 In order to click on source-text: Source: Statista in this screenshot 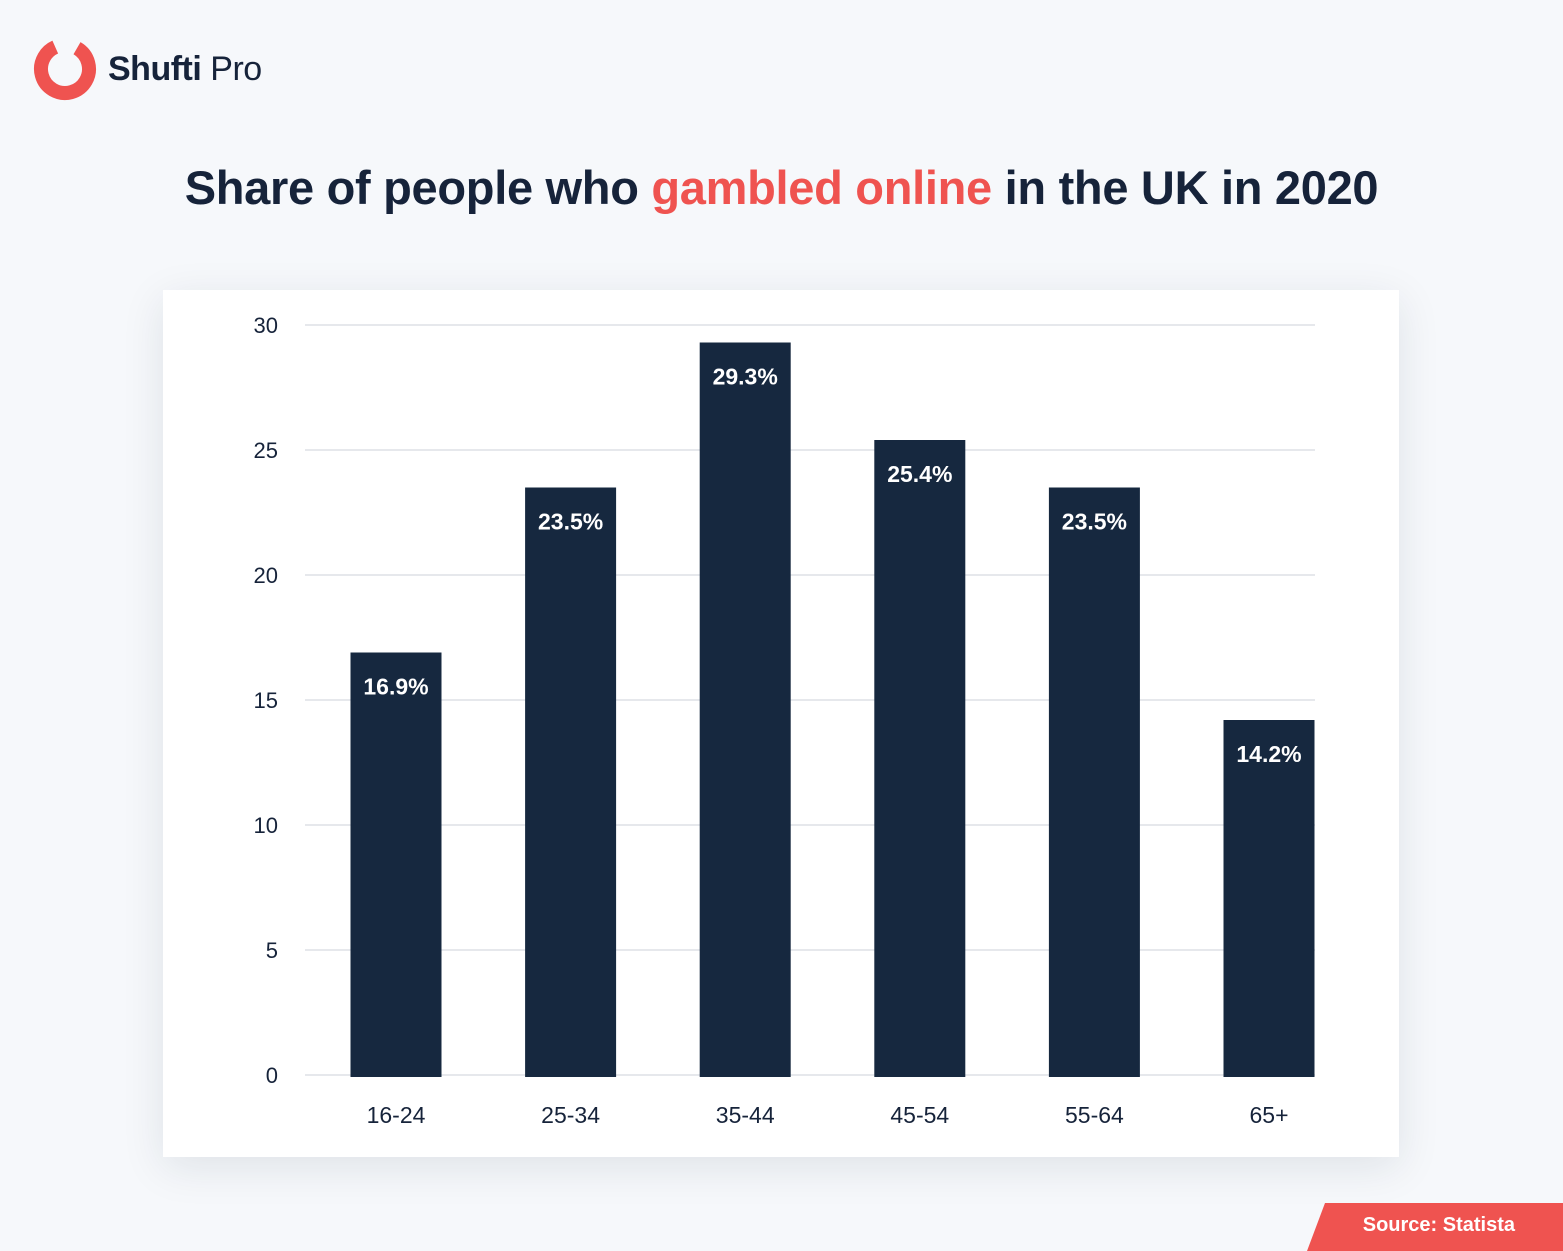, I will do `click(1438, 1225)`.